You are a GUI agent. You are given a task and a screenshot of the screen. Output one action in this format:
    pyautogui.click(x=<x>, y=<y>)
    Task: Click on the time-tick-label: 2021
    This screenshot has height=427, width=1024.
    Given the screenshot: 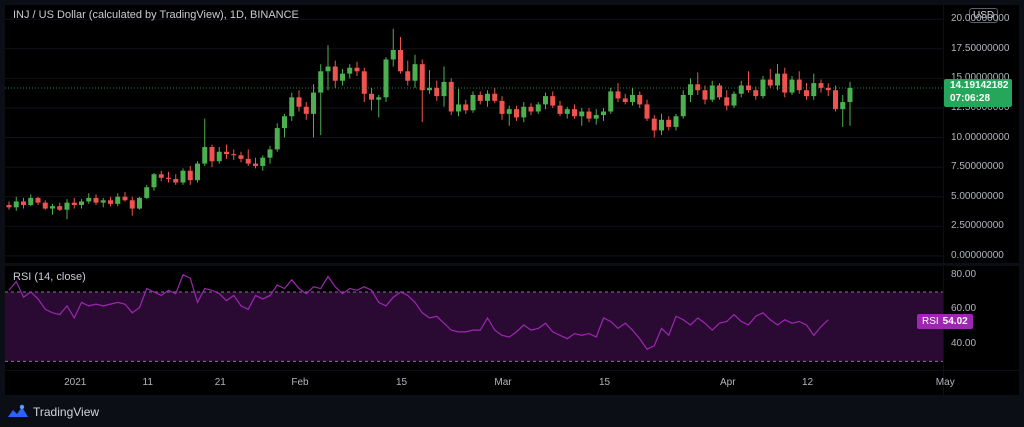 What is the action you would take?
    pyautogui.click(x=75, y=382)
    